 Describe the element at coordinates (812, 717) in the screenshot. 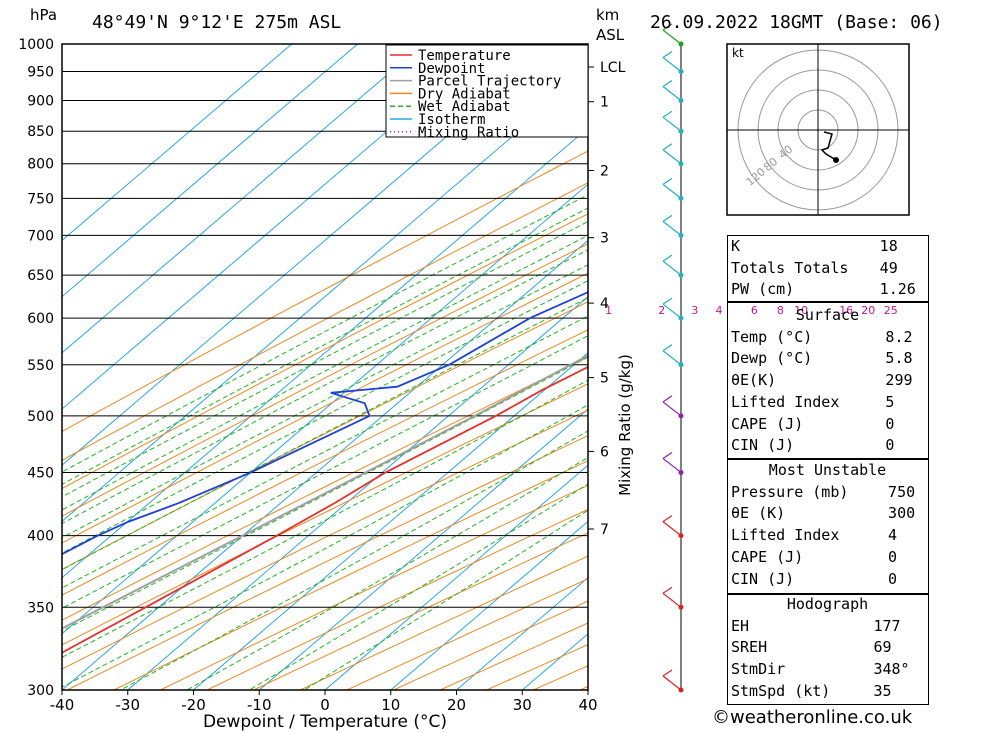

I see `footer-copyright: ©weatheronline.co.uk` at that location.